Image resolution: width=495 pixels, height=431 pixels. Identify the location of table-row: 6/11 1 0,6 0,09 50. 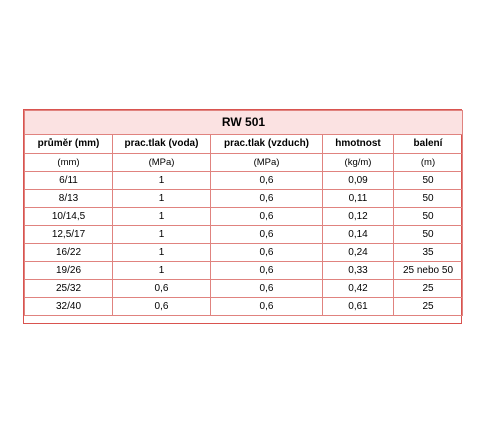
(243, 180).